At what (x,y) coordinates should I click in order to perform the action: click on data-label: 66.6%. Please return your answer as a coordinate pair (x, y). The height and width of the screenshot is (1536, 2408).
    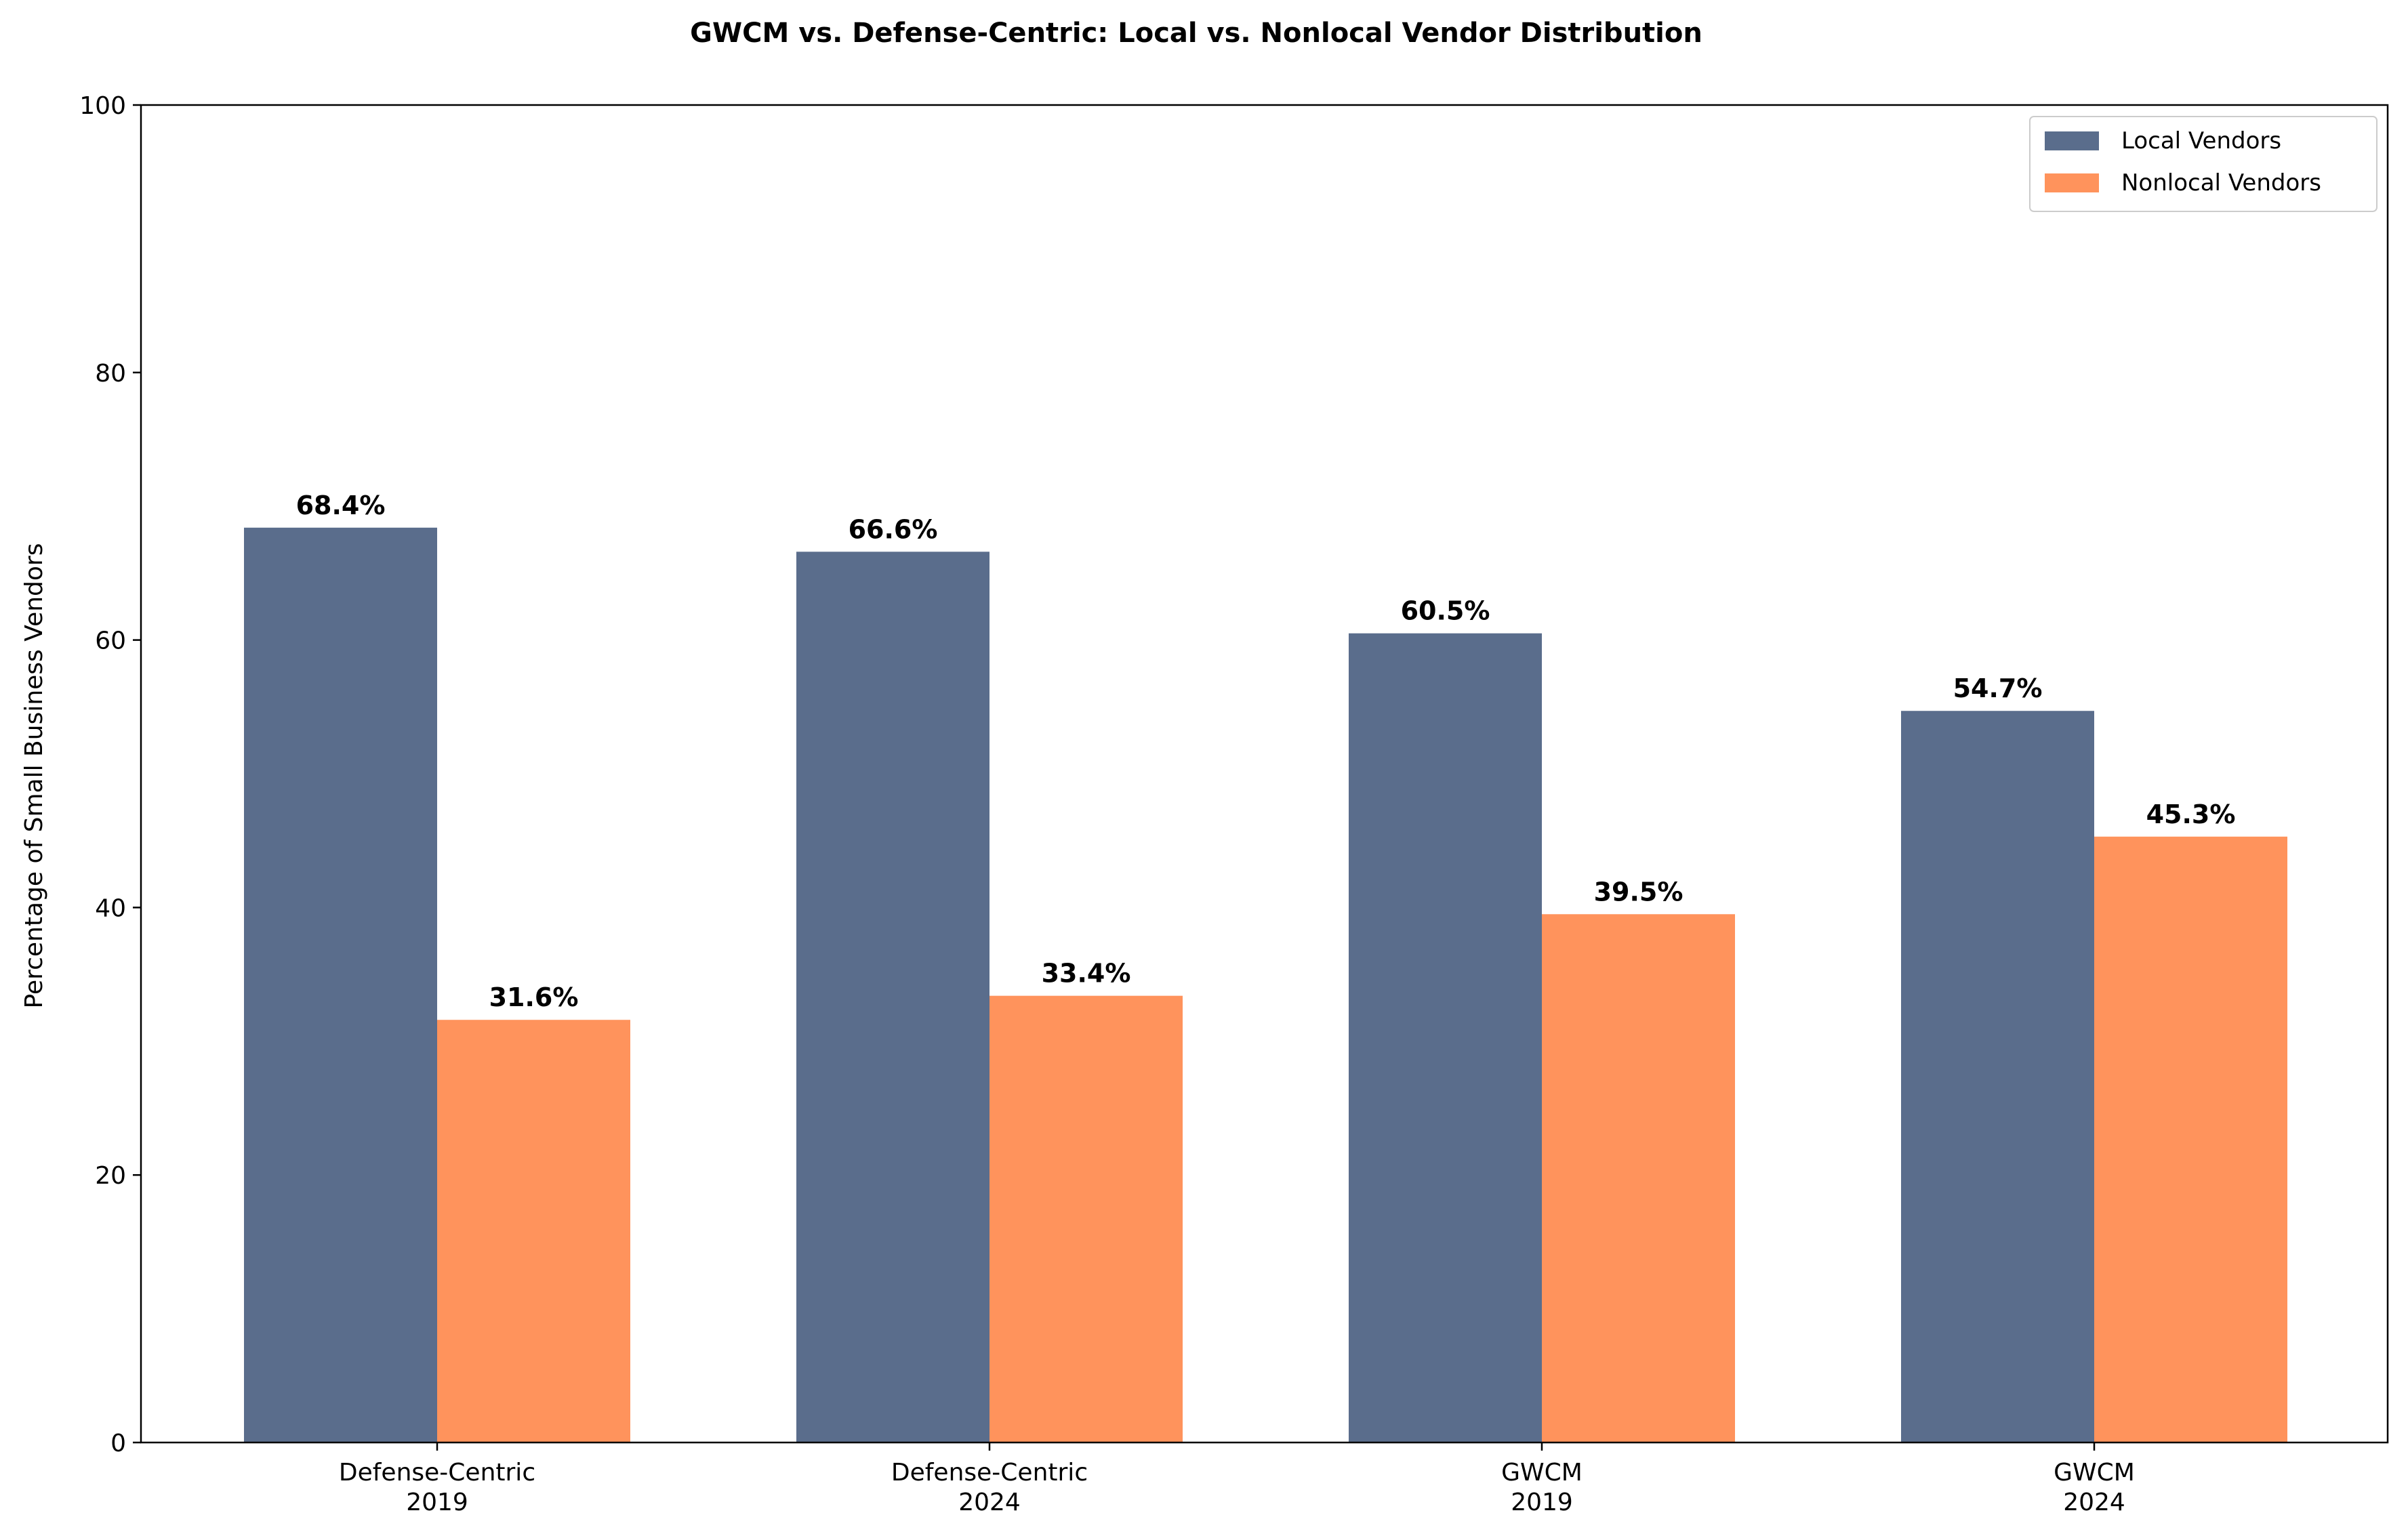
    Looking at the image, I should click on (893, 529).